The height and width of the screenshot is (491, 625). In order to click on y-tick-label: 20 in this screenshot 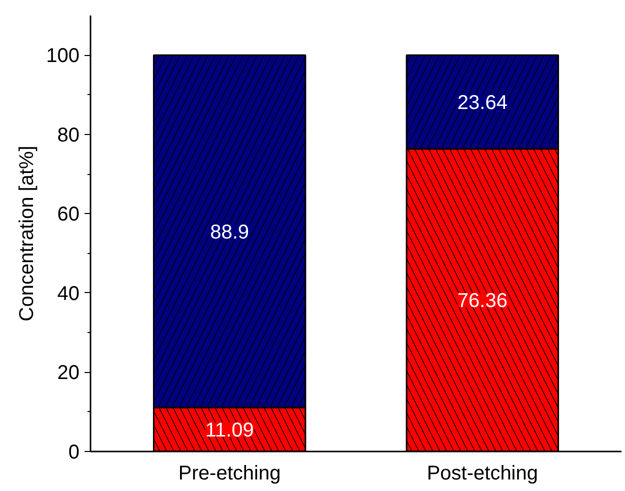, I will do `click(68, 373)`.